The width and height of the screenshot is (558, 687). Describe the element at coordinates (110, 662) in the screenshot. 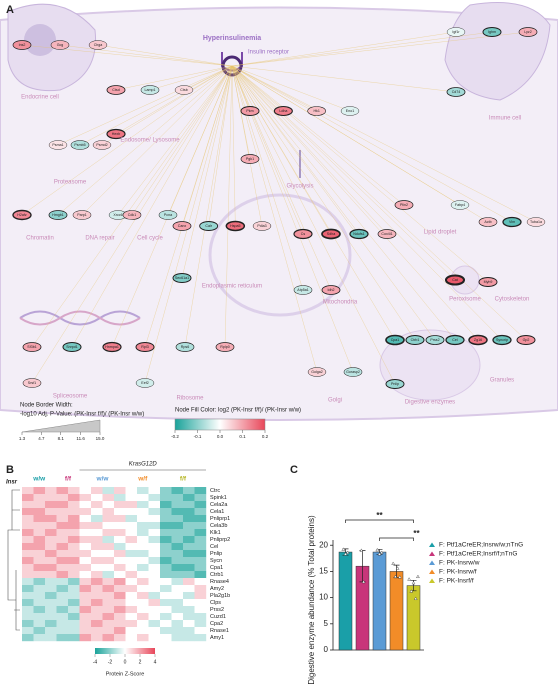

I see `scale-tick-label: -2` at that location.